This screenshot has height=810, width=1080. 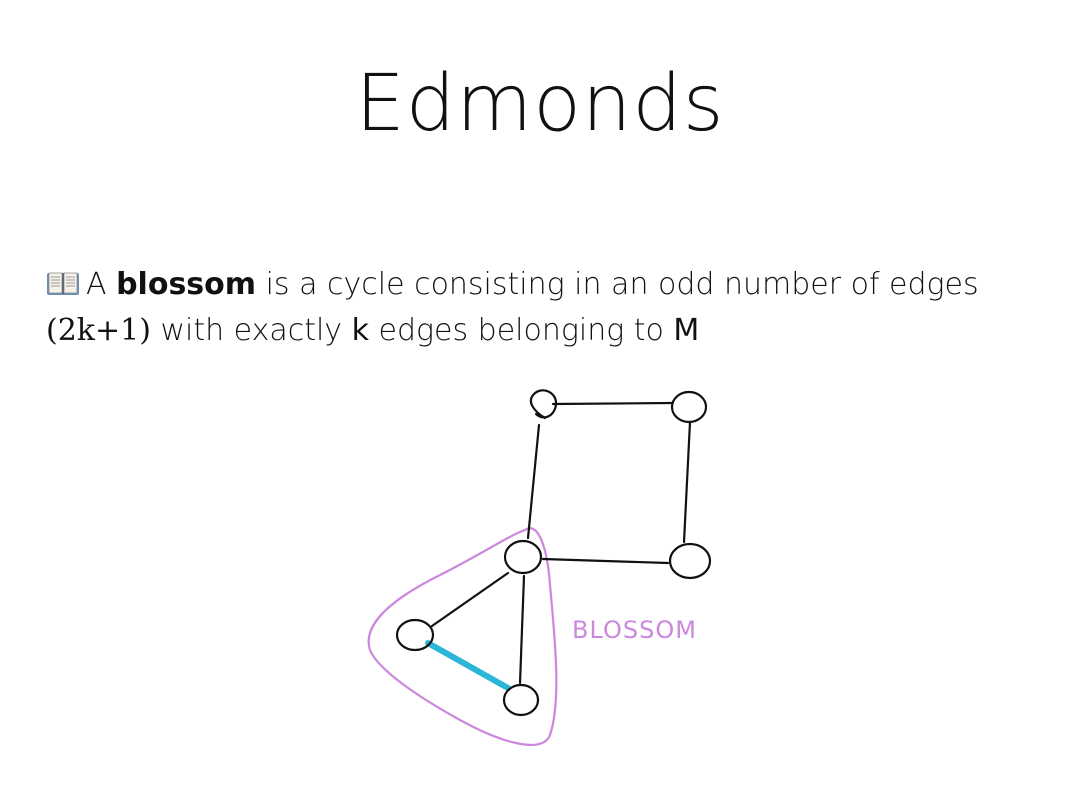 I want to click on definition-term: blossom, so click(x=186, y=284).